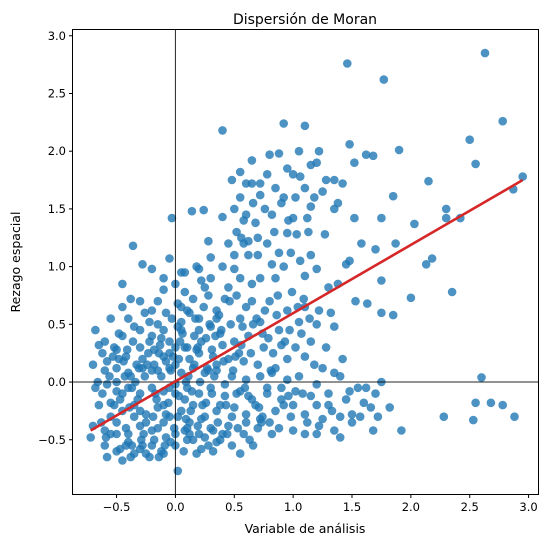 This screenshot has height=546, width=548. Describe the element at coordinates (57, 267) in the screenshot. I see `y-tick-label: 1.0` at that location.